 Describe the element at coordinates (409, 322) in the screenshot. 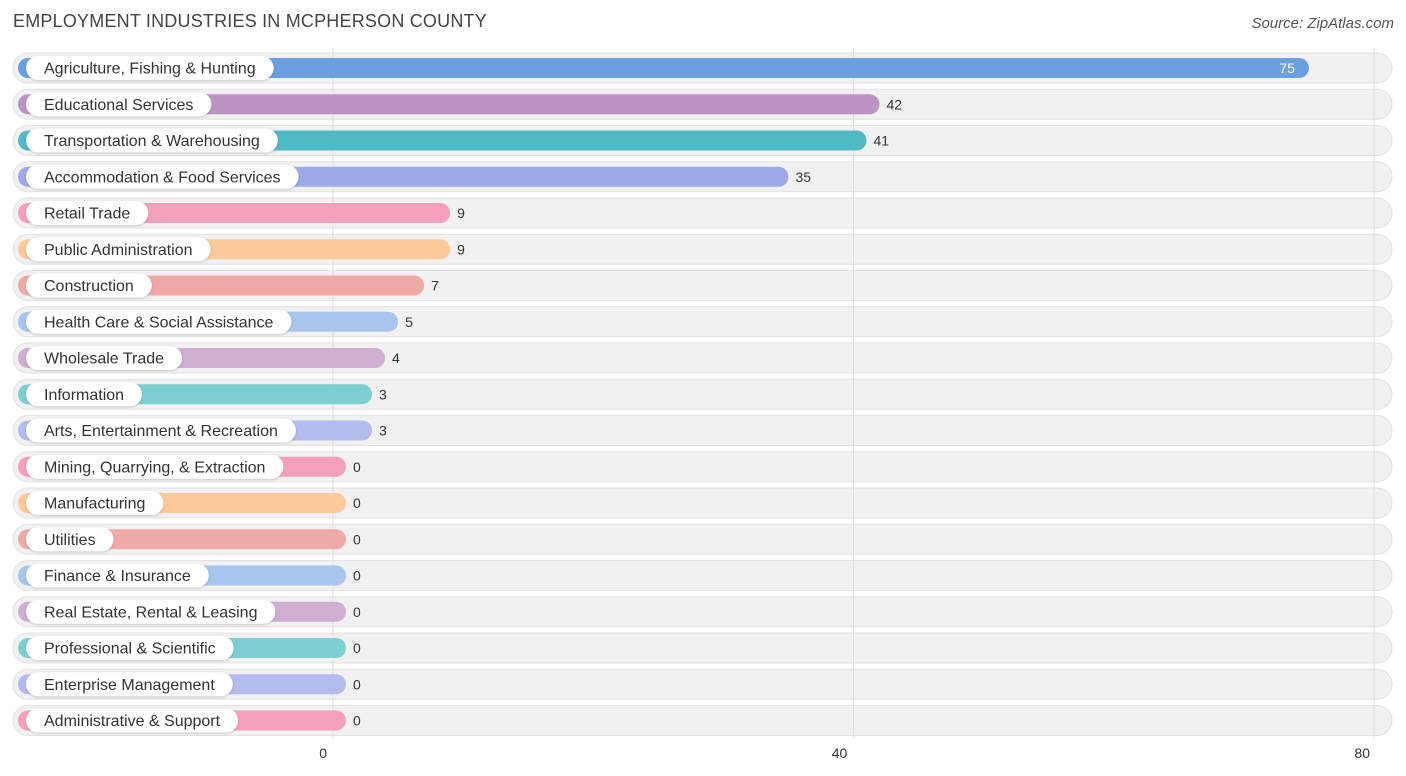

I see `bar-value: 5` at that location.